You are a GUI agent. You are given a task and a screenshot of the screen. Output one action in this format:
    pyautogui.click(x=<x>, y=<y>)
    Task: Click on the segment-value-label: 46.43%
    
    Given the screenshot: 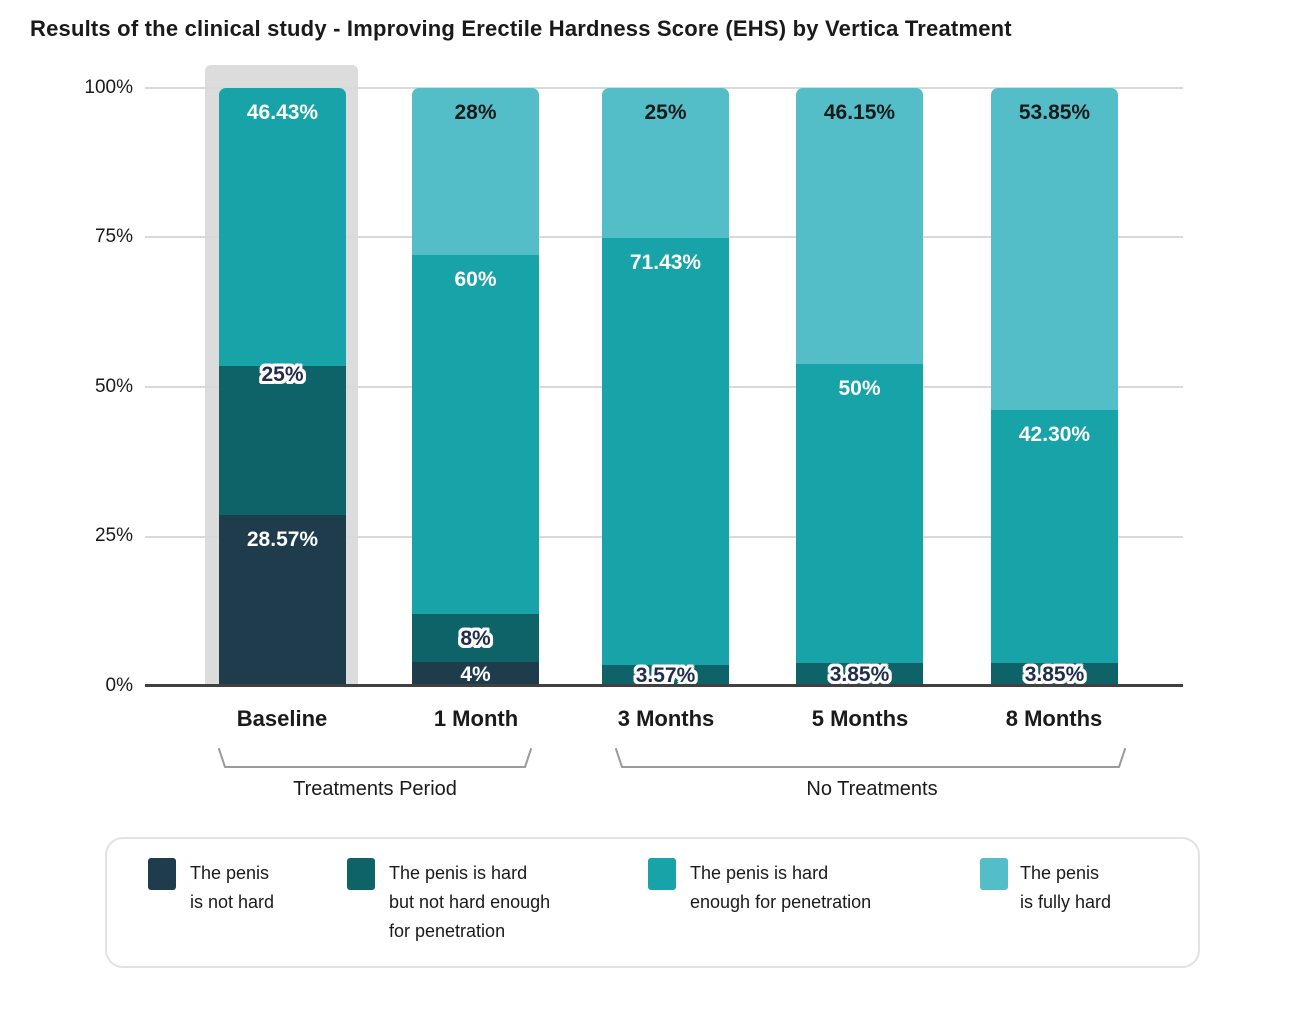 What is the action you would take?
    pyautogui.click(x=282, y=112)
    